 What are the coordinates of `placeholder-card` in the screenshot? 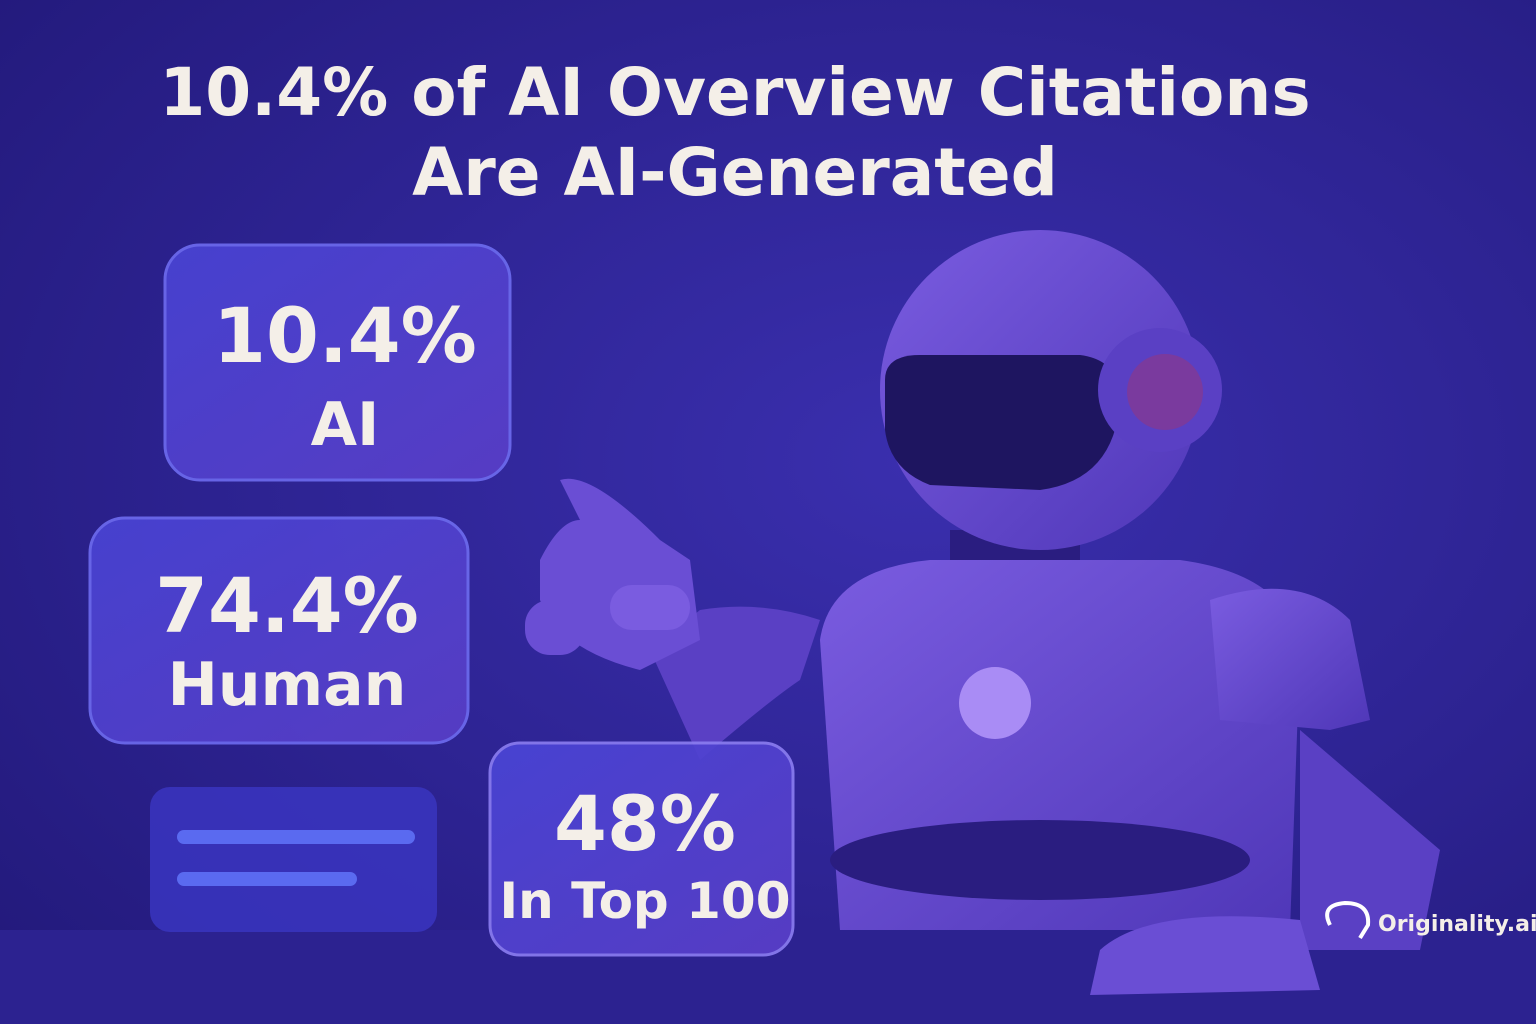 It's located at (293, 859).